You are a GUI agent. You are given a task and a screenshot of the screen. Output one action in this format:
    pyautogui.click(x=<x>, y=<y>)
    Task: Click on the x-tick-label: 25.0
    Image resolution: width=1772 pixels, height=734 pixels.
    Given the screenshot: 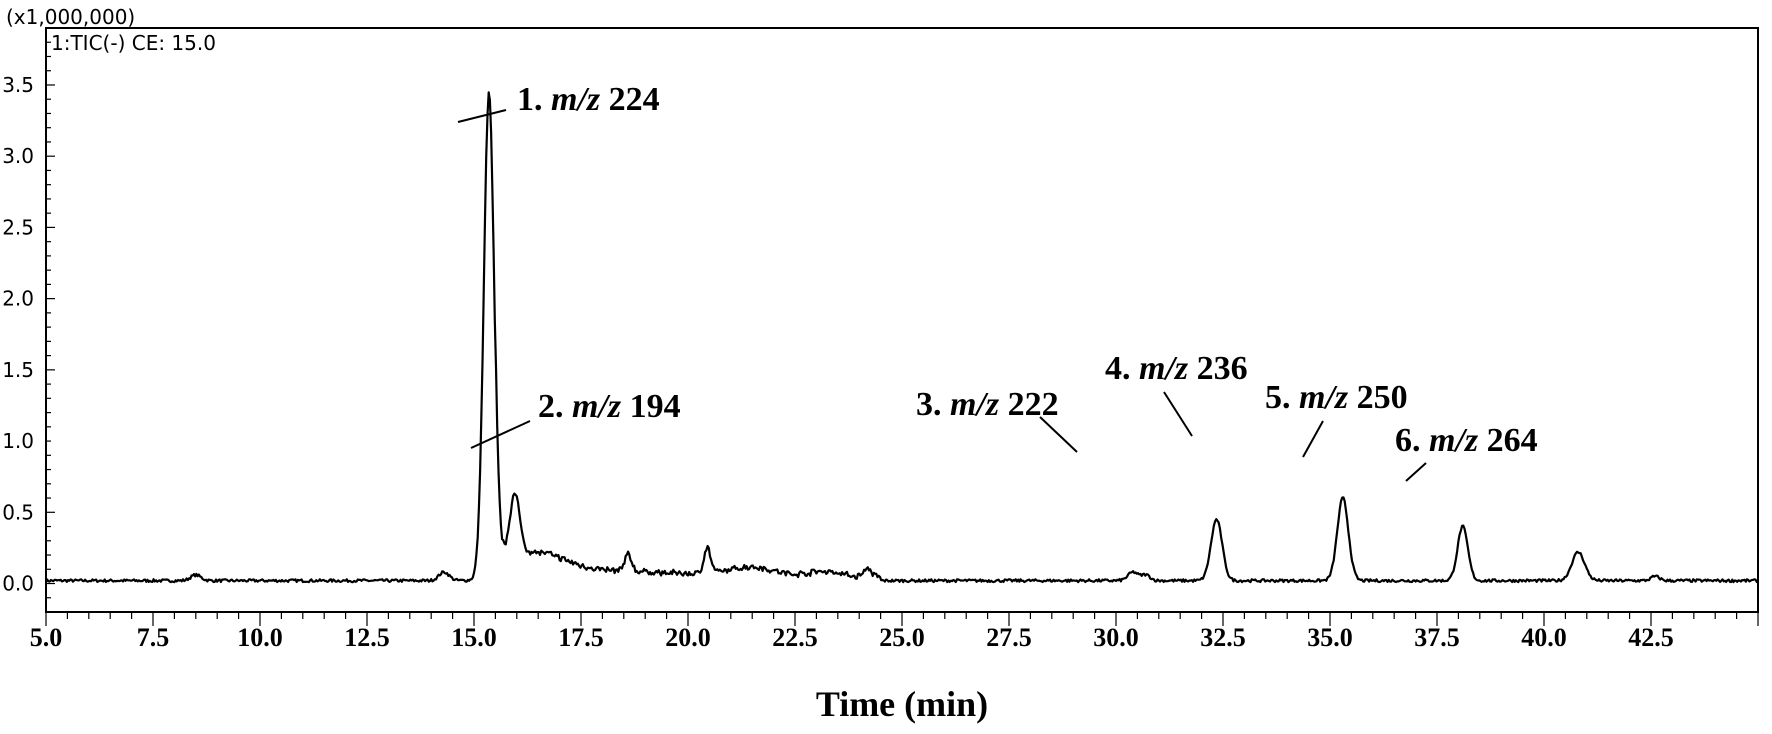 What is the action you would take?
    pyautogui.click(x=902, y=637)
    